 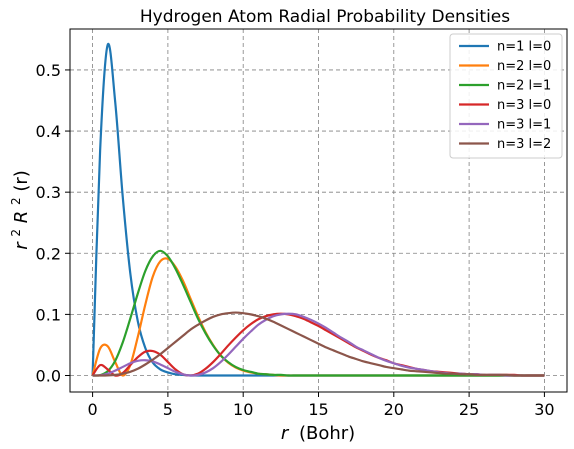 What do you see at coordinates (48, 70) in the screenshot?
I see `y-tick-label: 0.5` at bounding box center [48, 70].